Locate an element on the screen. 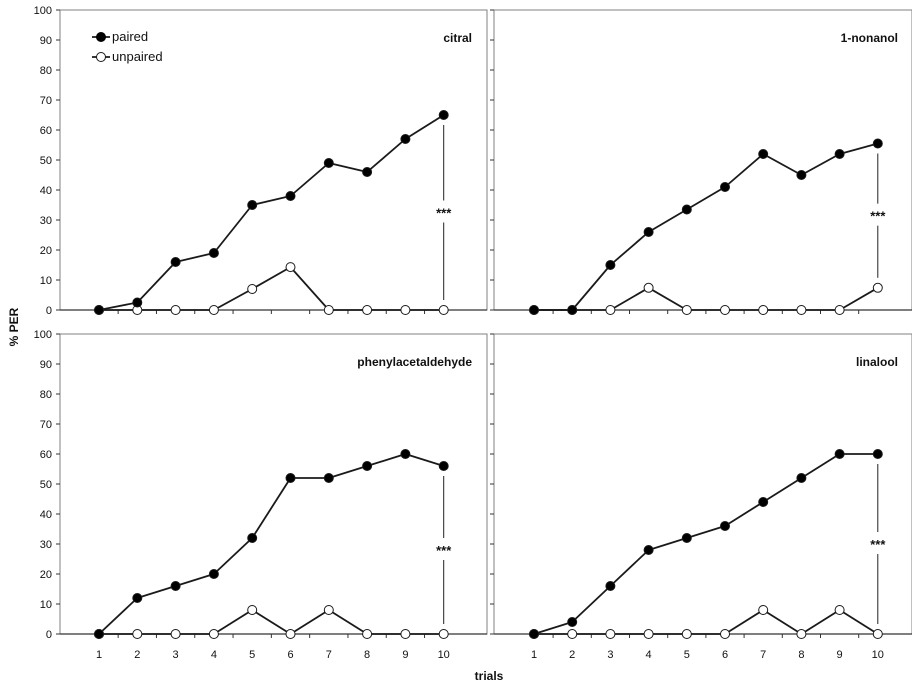 The image size is (912, 685). x-tick-label: 1 is located at coordinates (99, 655).